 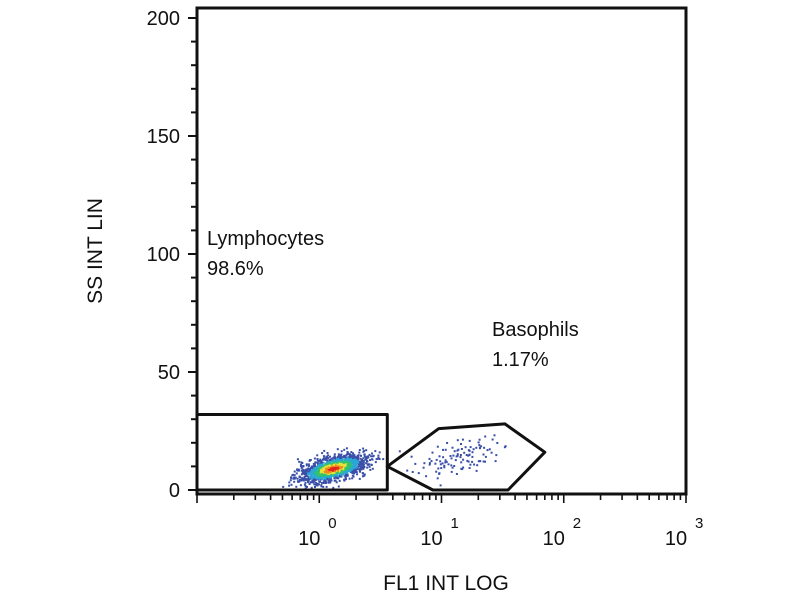 What do you see at coordinates (455, 523) in the screenshot?
I see `x-tick-exponent: 1` at bounding box center [455, 523].